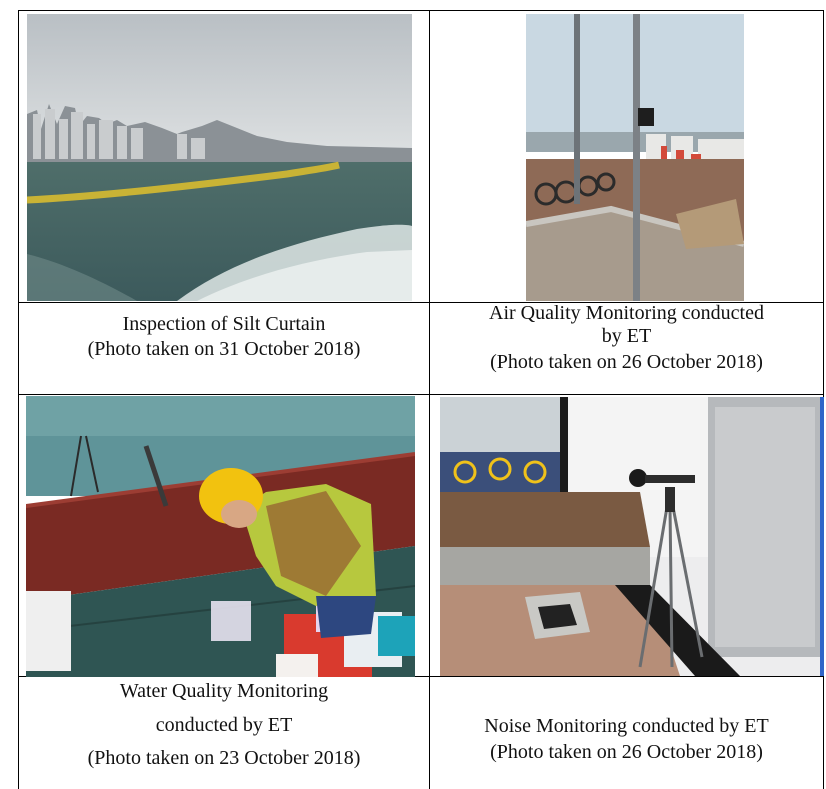 The width and height of the screenshot is (826, 789). What do you see at coordinates (626, 726) in the screenshot?
I see `caption-title: Noise Monitoring conducted by ET` at bounding box center [626, 726].